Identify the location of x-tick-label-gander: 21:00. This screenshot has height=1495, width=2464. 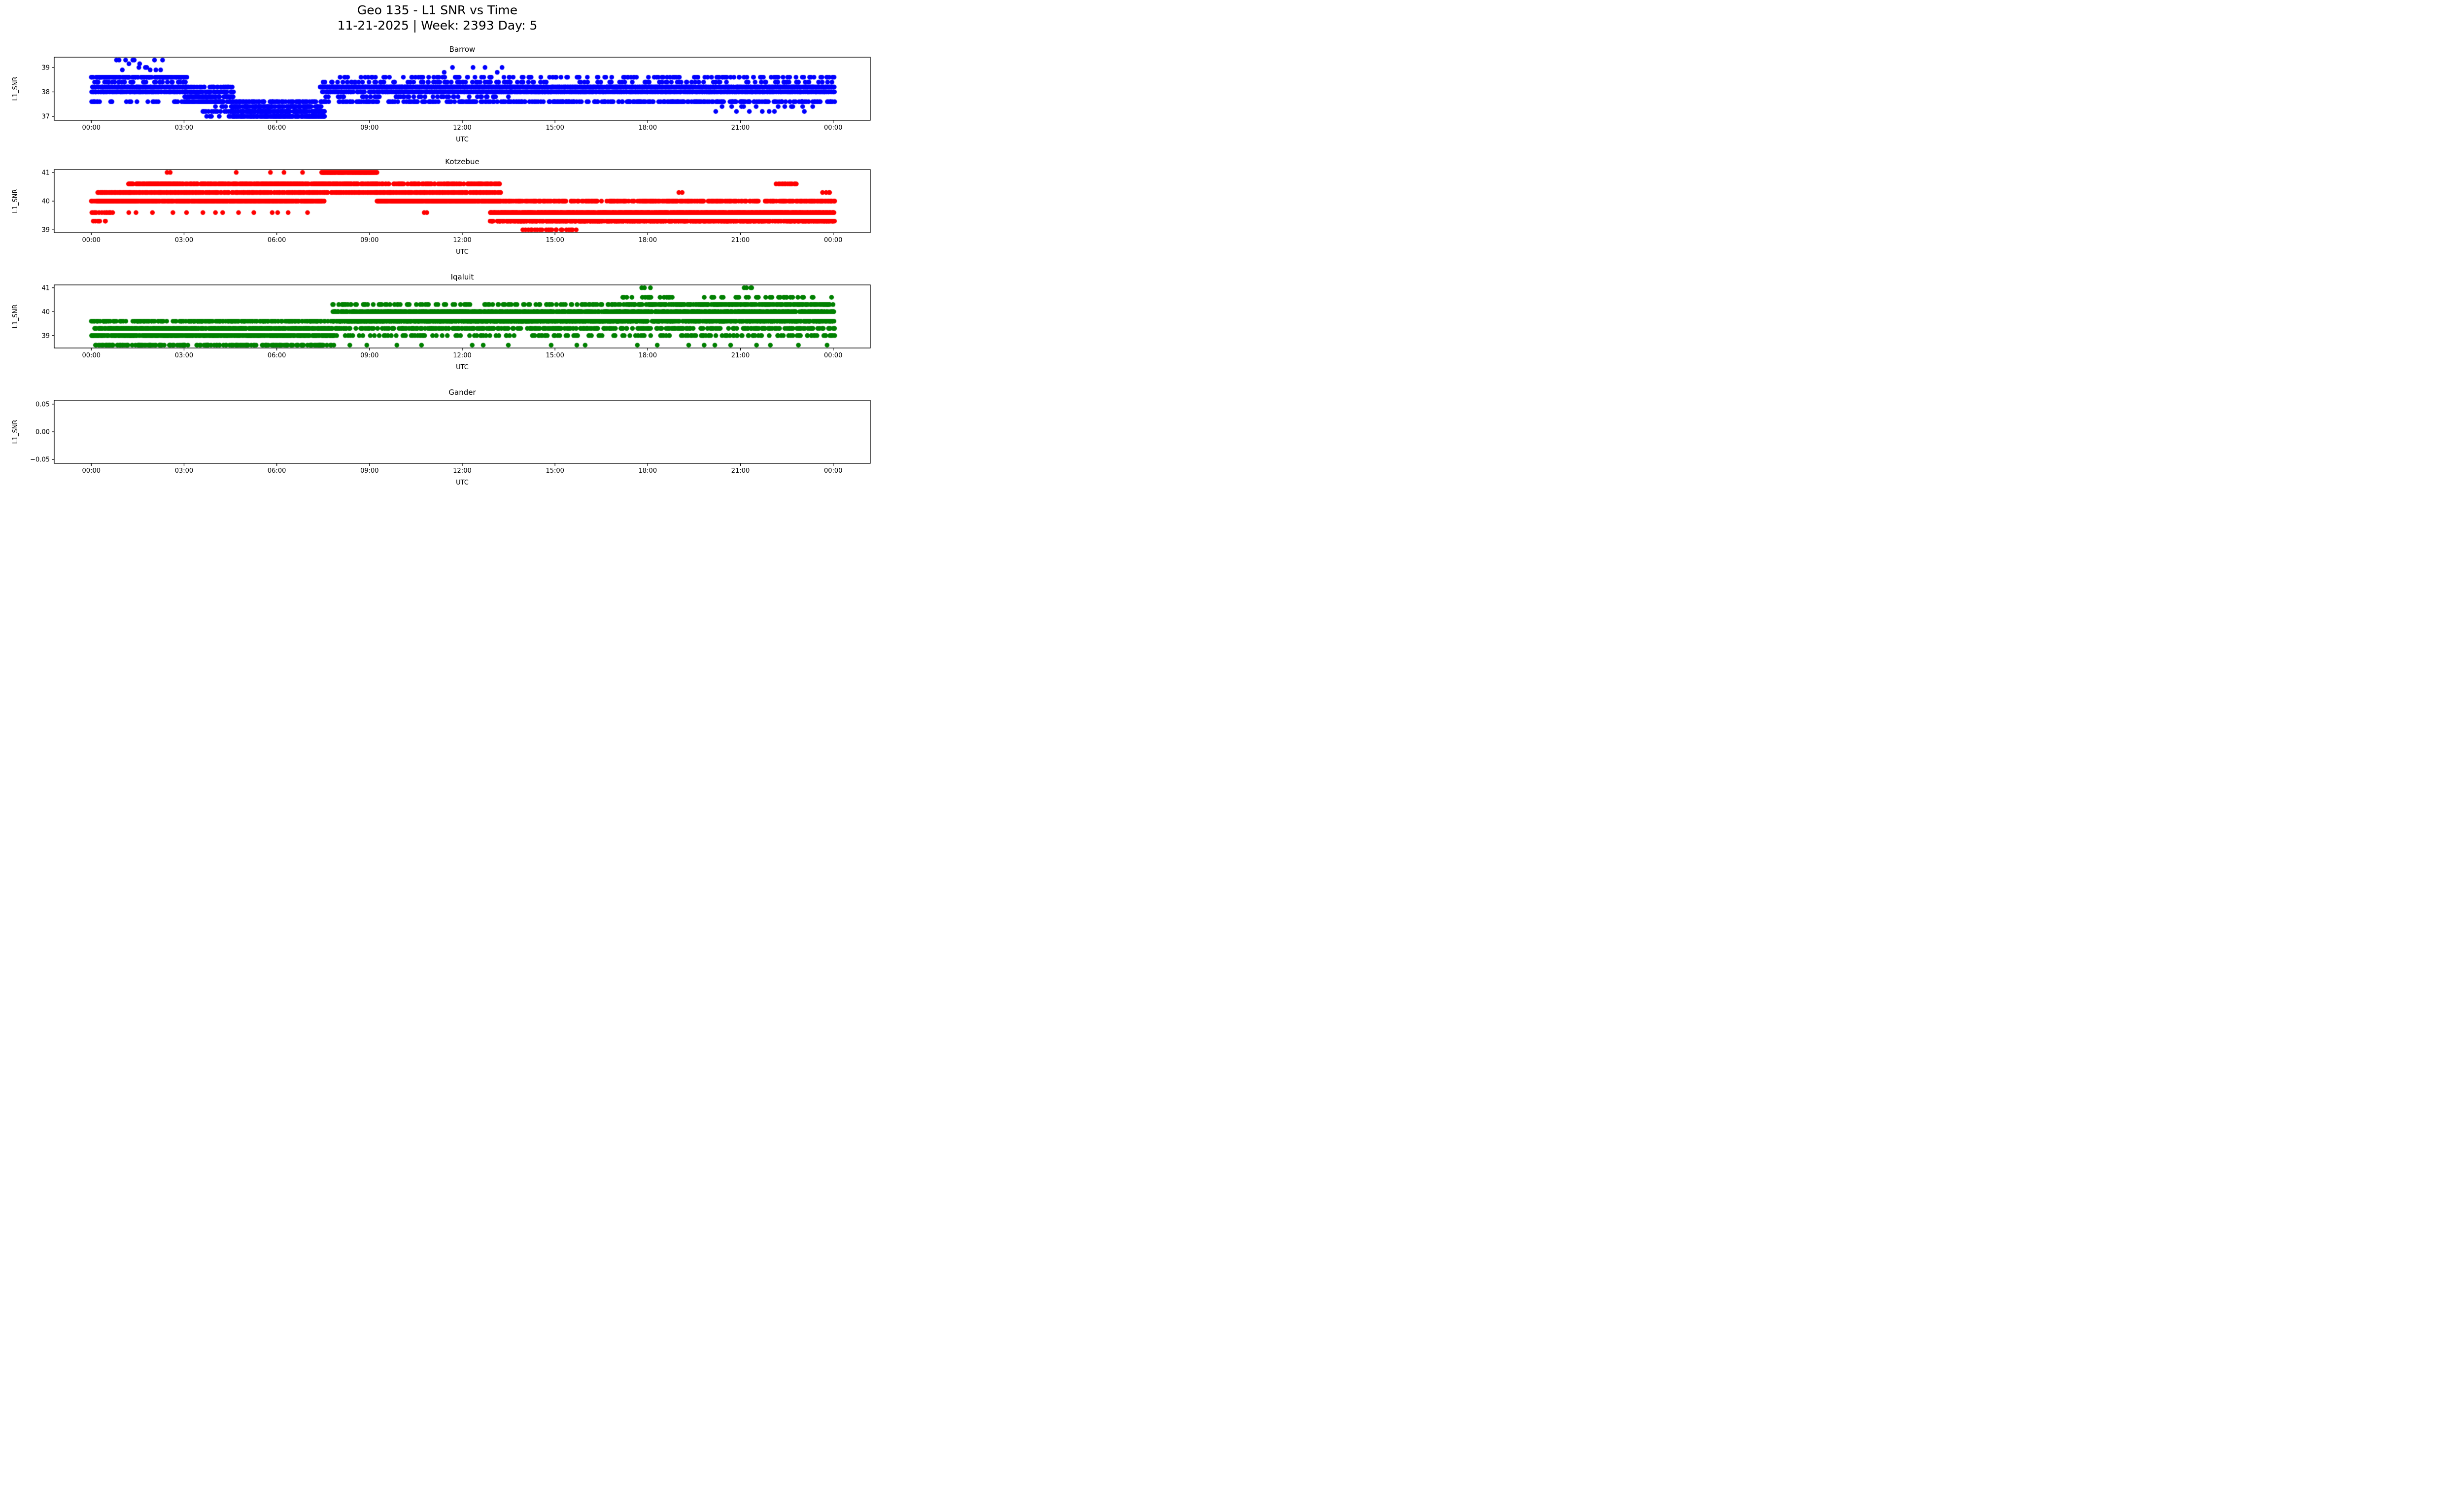
(740, 471).